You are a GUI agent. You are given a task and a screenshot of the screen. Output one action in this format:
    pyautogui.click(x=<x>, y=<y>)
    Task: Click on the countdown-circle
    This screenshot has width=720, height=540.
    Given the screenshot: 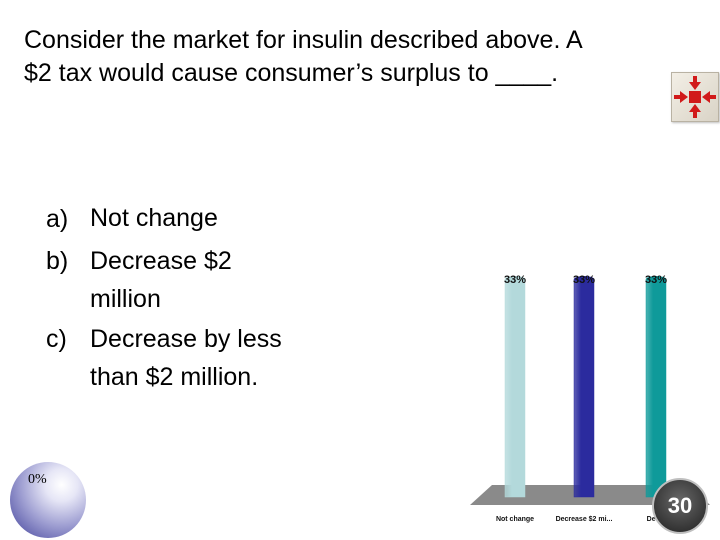 What is the action you would take?
    pyautogui.click(x=48, y=500)
    